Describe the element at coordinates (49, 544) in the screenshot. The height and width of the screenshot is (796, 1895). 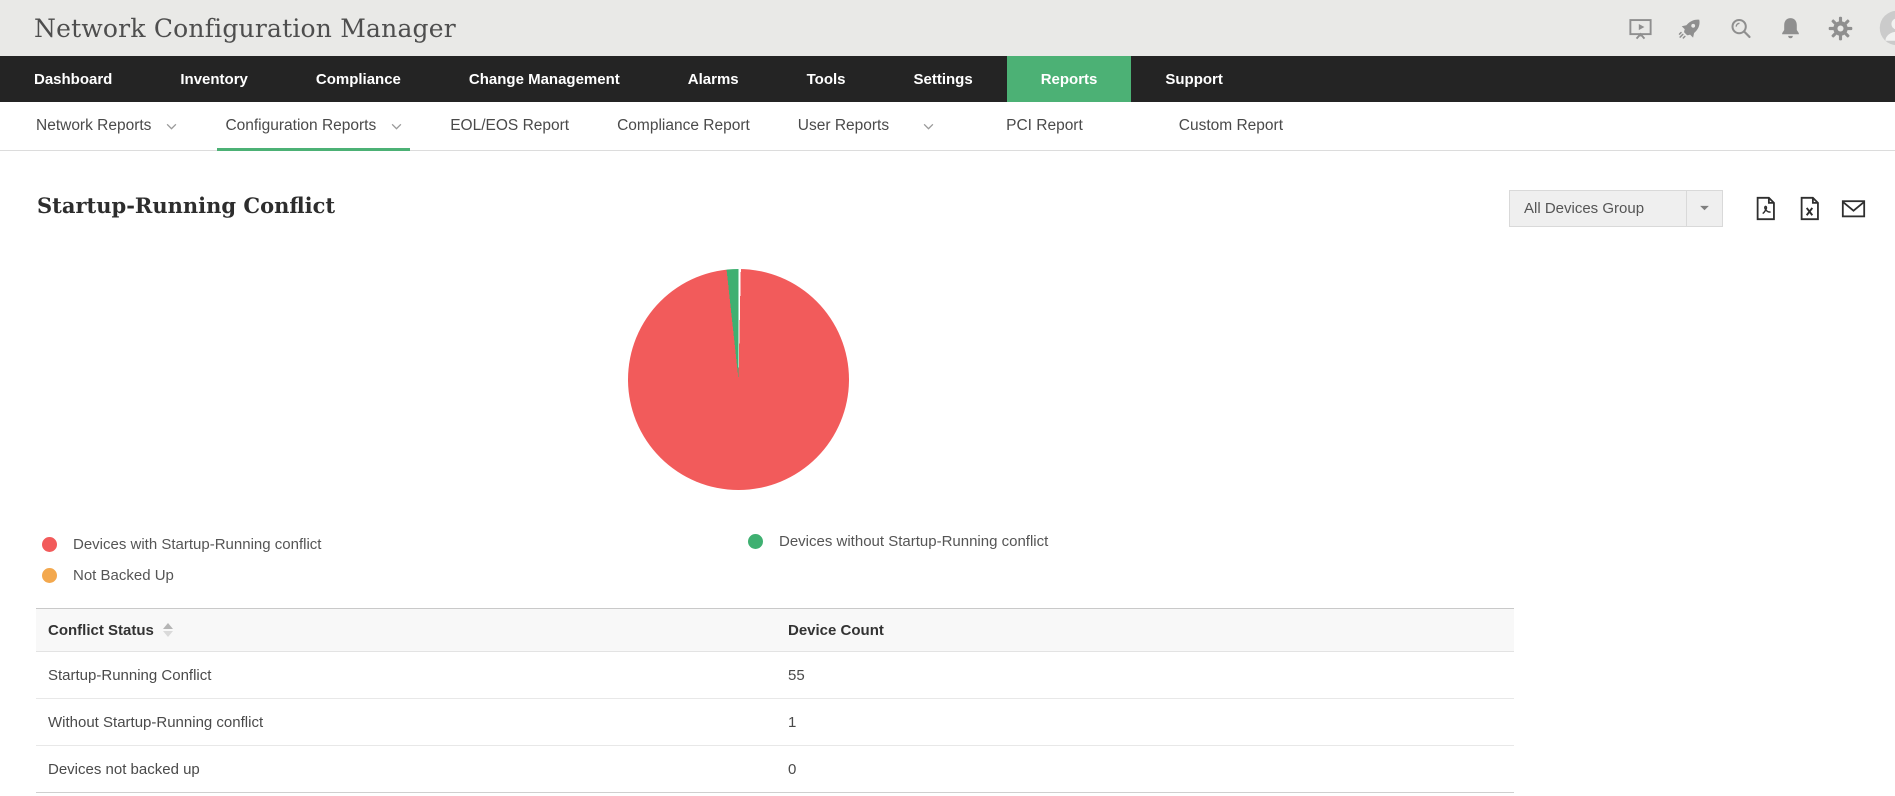
I see `legend-dot-red` at that location.